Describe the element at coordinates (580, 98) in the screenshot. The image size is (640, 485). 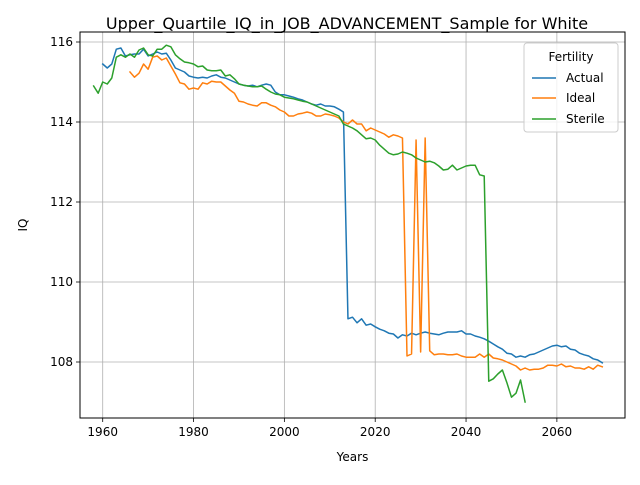
I see `legend-label-ideal: Ideal` at that location.